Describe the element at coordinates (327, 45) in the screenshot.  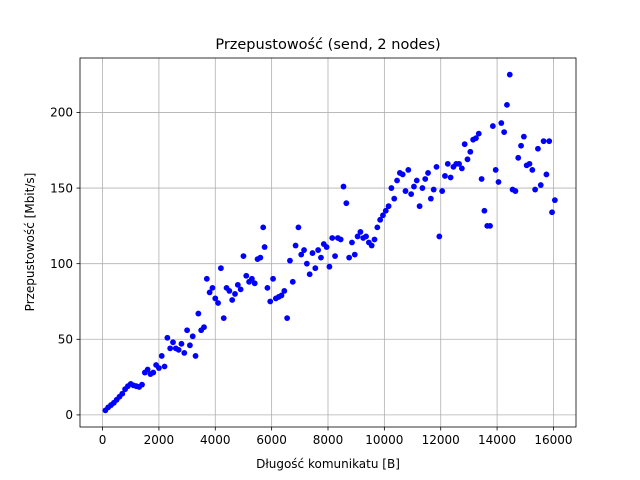
I see `chart-title: Przepustowość (send, 2 nodes)` at that location.